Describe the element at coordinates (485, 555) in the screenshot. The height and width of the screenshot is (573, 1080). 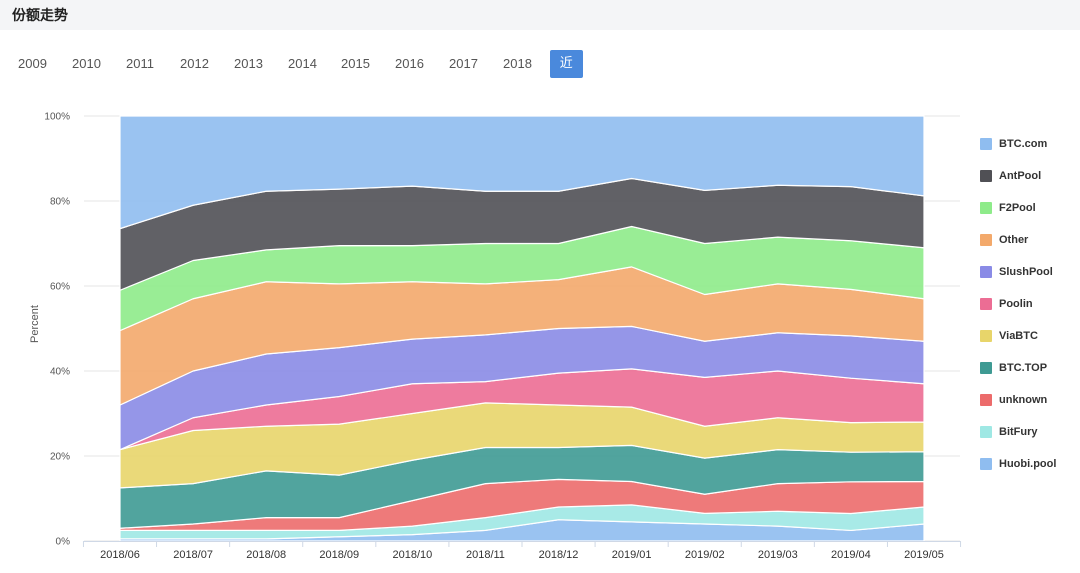
I see `x-tick-label: 2018/11` at that location.